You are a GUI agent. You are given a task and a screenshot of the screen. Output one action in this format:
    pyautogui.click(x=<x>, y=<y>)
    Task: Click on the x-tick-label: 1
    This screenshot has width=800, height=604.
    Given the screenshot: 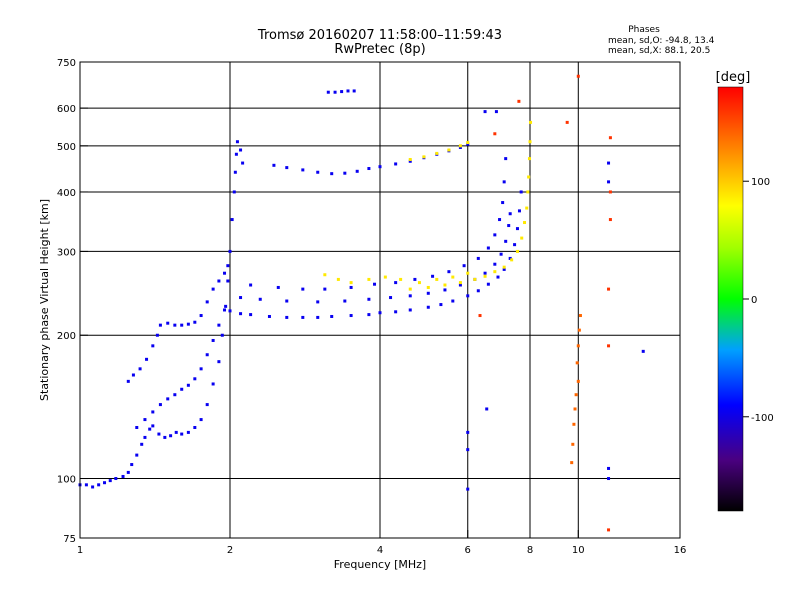 What is the action you would take?
    pyautogui.click(x=80, y=550)
    